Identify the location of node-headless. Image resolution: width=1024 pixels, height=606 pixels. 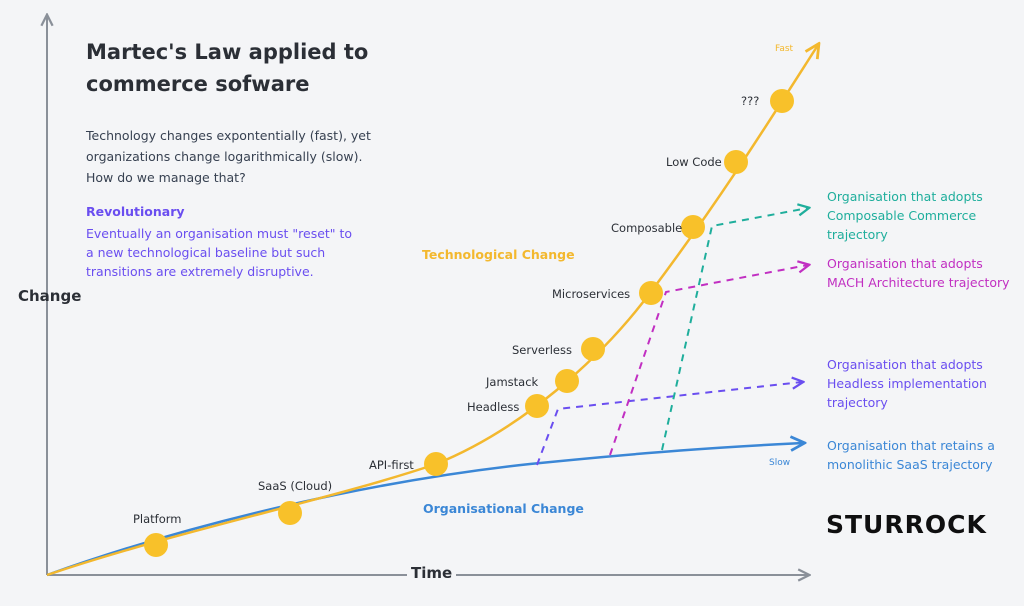
(537, 406).